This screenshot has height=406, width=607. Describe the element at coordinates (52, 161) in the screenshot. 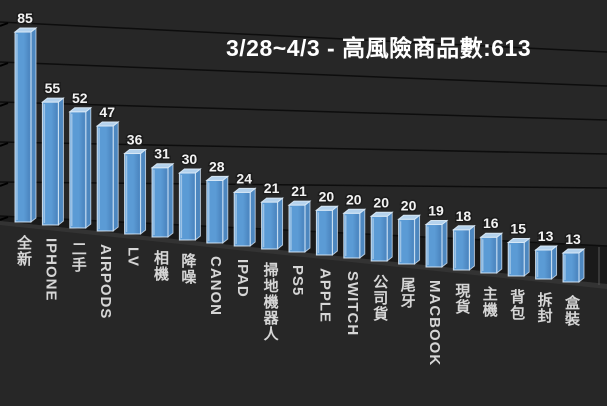

I see `bar-IPHONE` at that location.